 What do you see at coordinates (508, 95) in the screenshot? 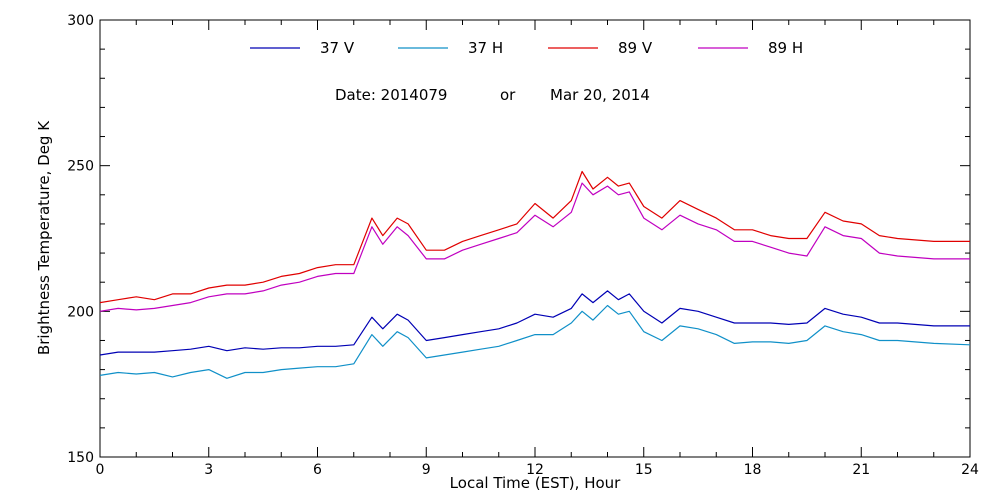
I see `annotation-or-label: or` at bounding box center [508, 95].